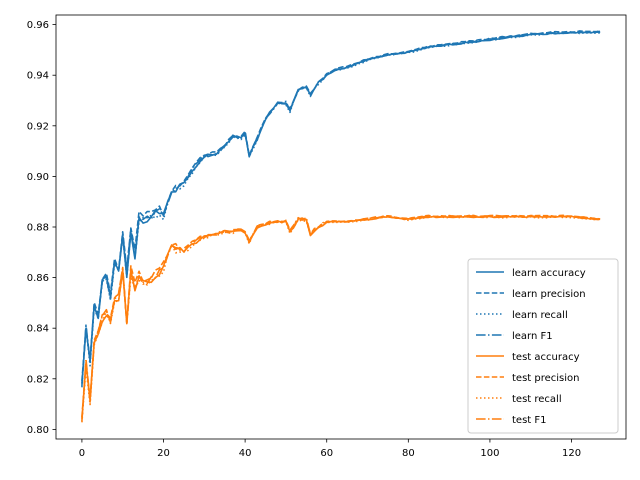  I want to click on y-tick-label: 0.88, so click(38, 228).